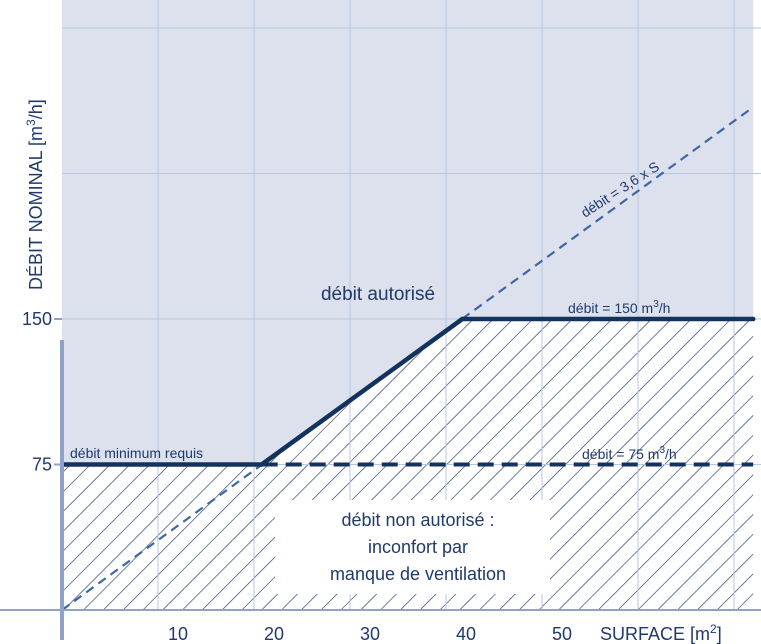  Describe the element at coordinates (619, 307) in the screenshot. I see `series-label-150: débit = 150 m3/h` at that location.